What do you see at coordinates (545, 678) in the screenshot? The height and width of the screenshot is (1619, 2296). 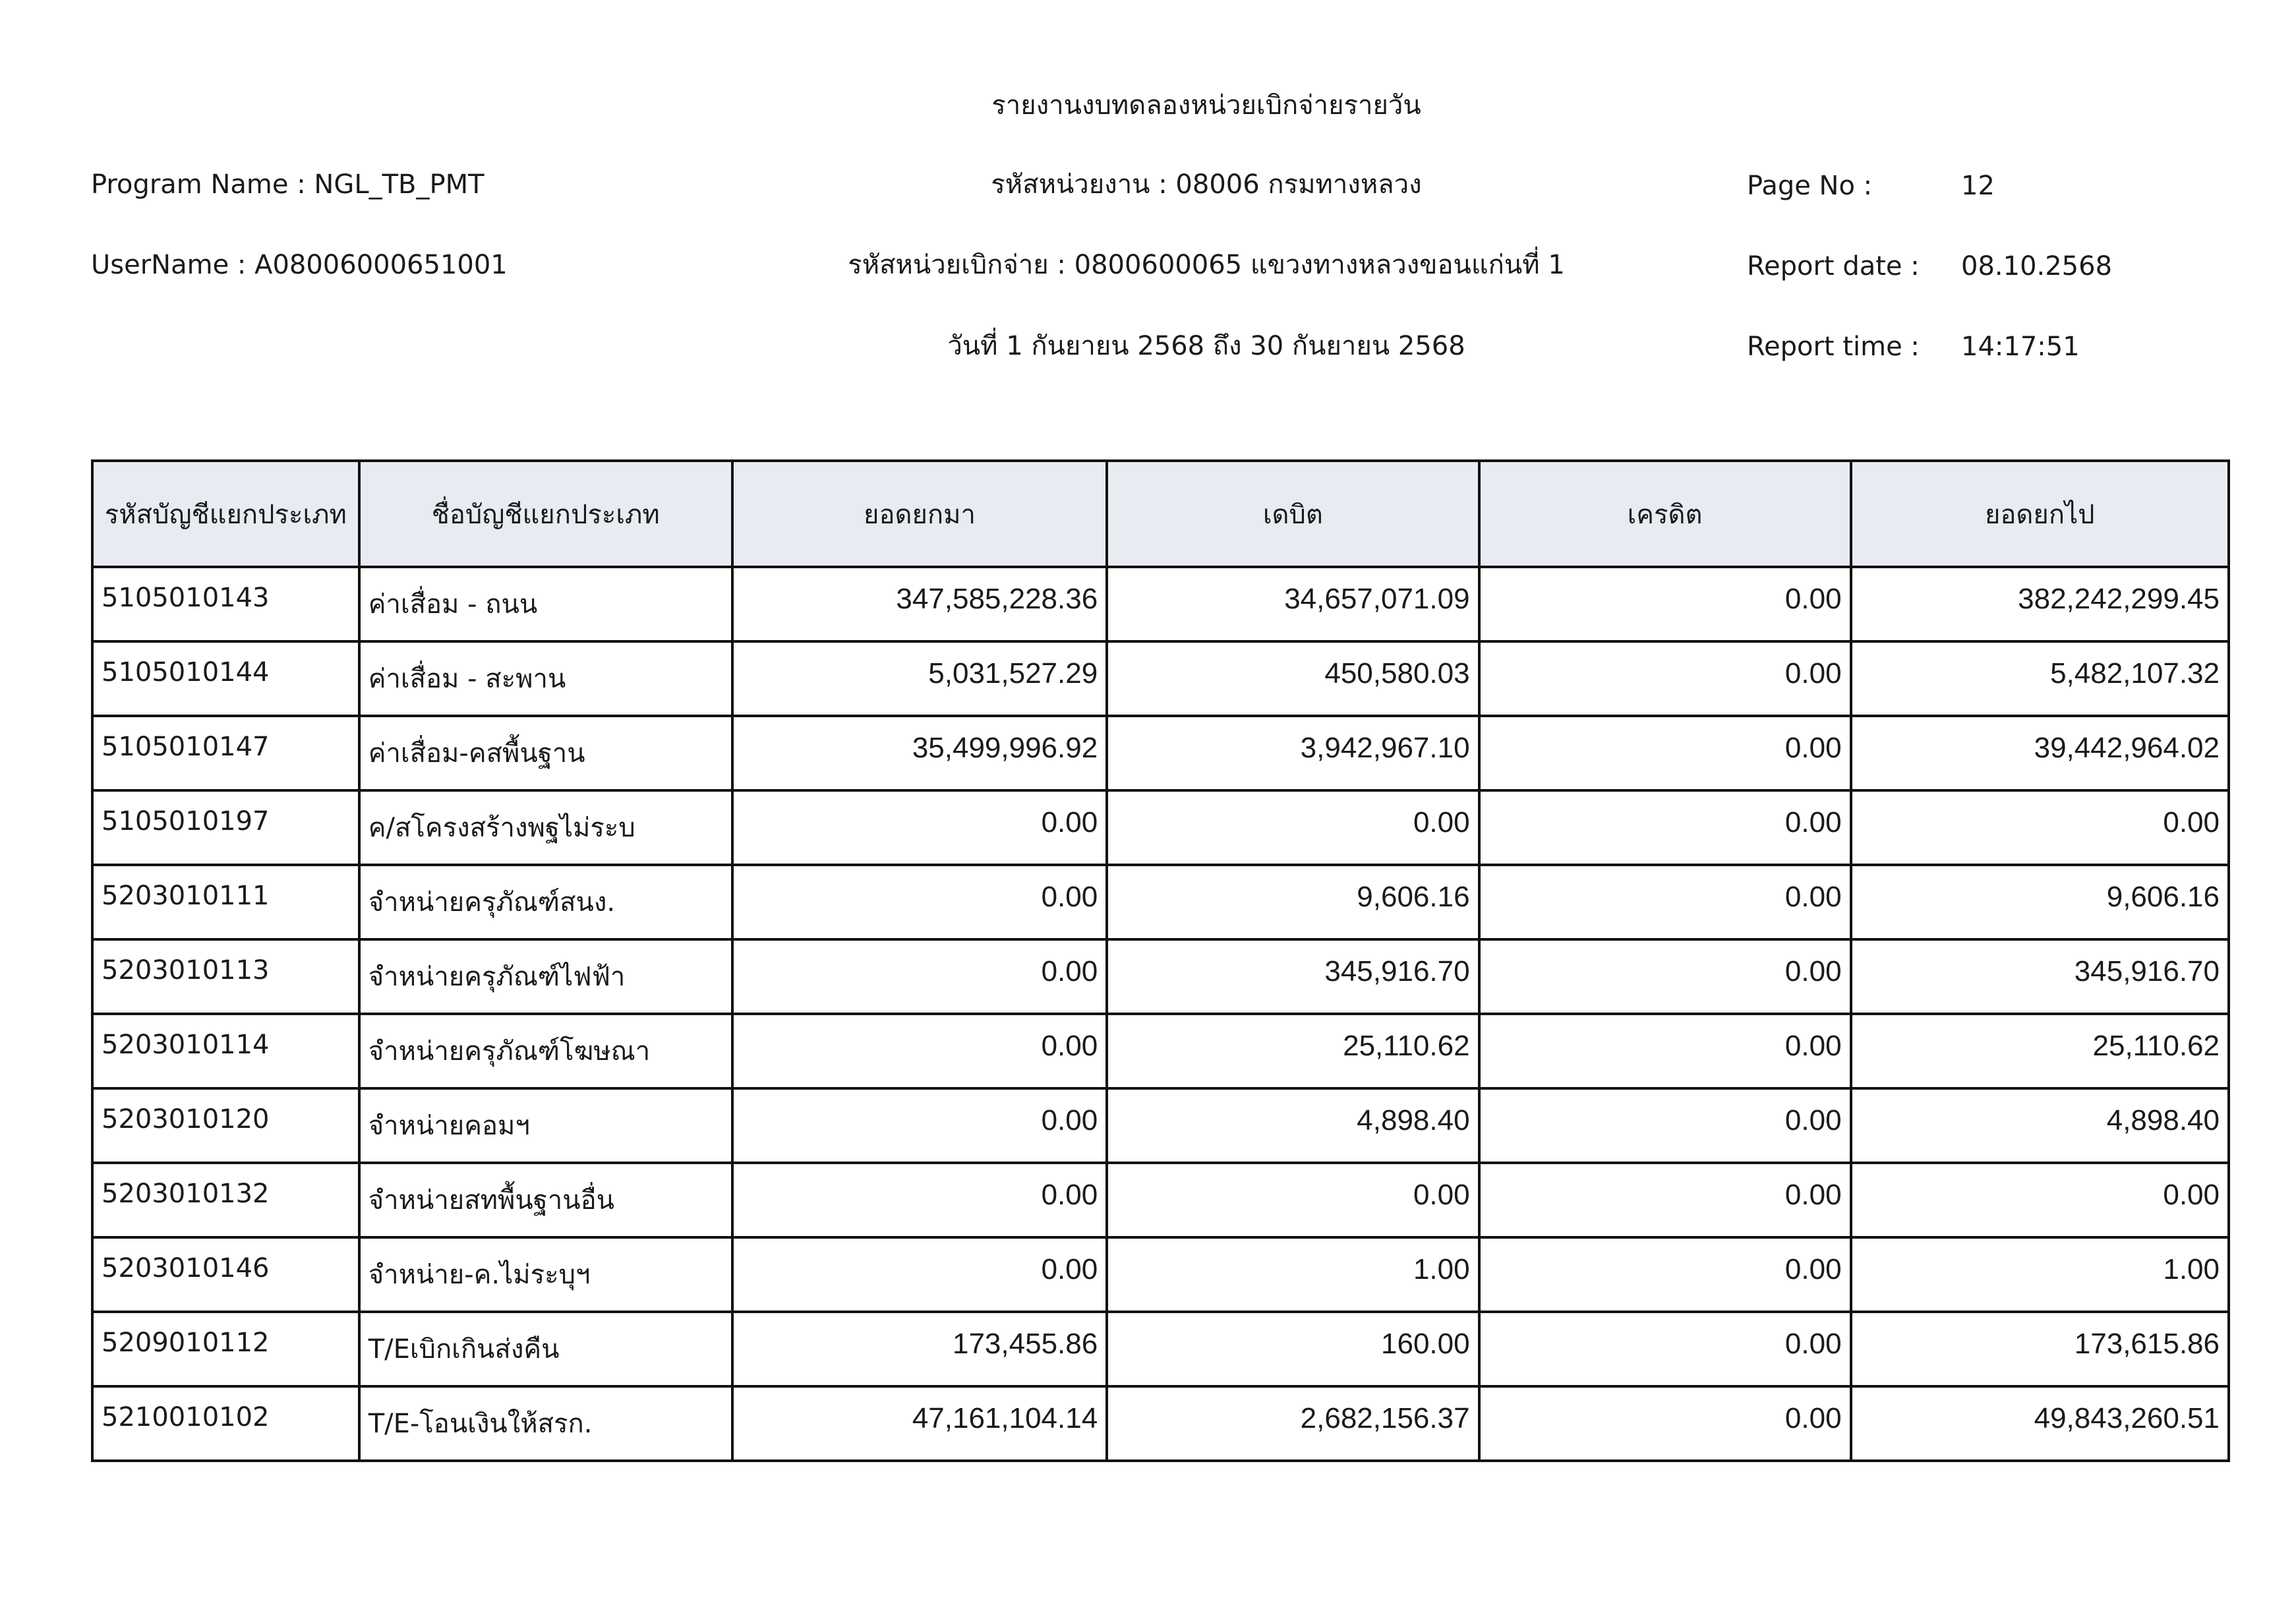 I see `cell-account-name: ค่าเสื่อม - สะพาน` at bounding box center [545, 678].